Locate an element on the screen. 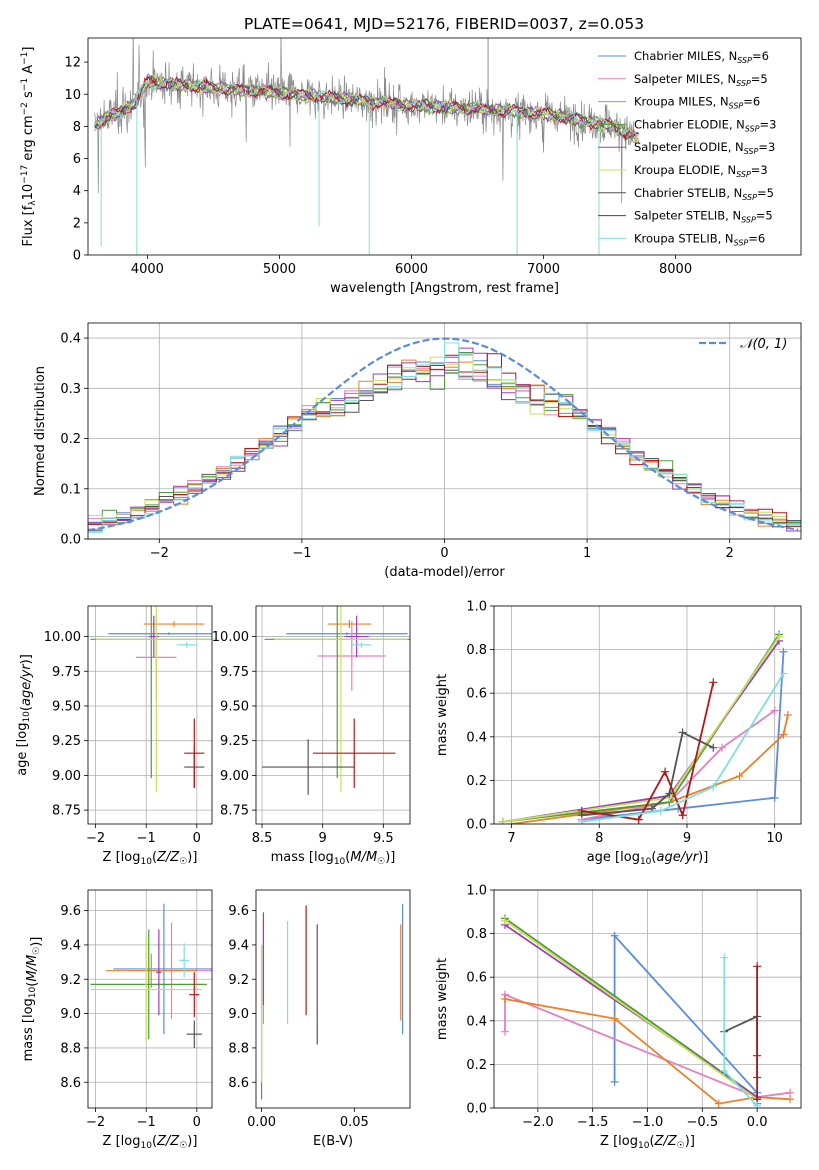  label-part: mass weight is located at coordinates (442, 999).